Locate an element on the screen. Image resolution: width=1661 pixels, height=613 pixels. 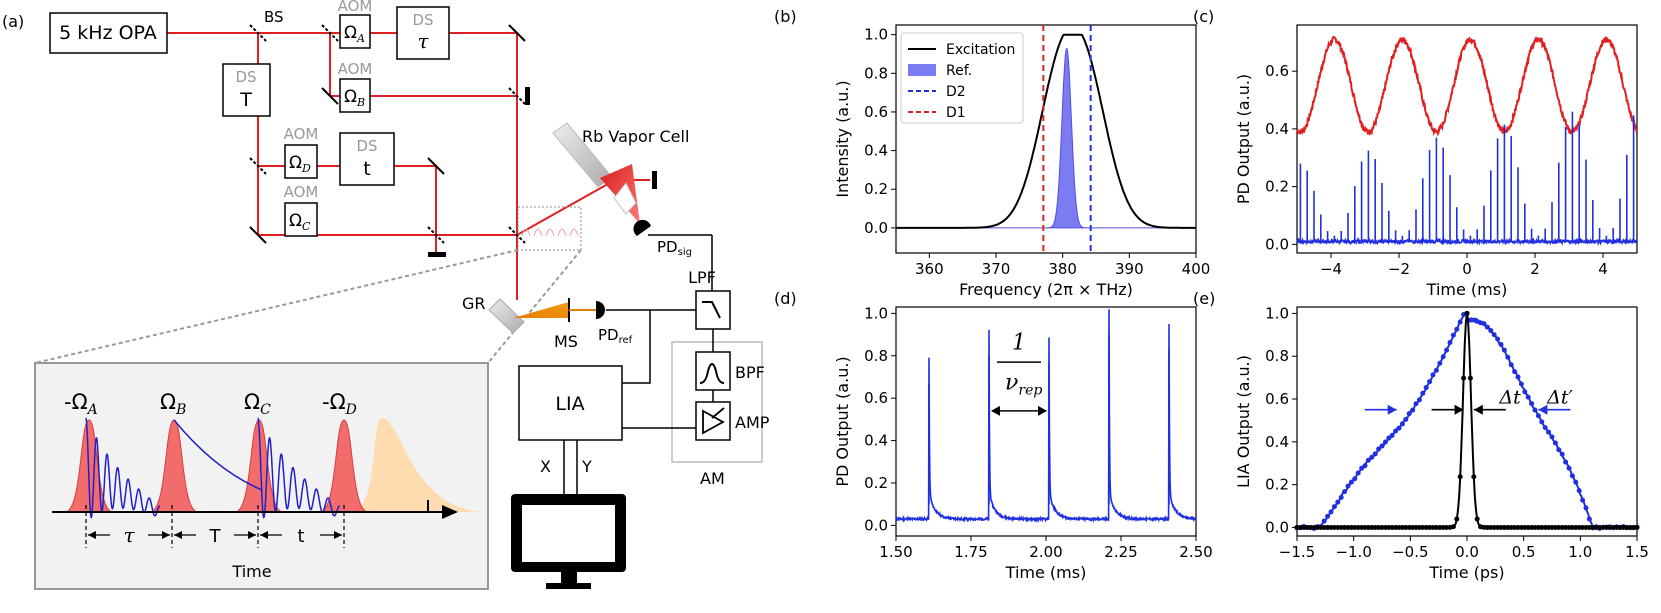
zoom-line-right is located at coordinates (534, 306).